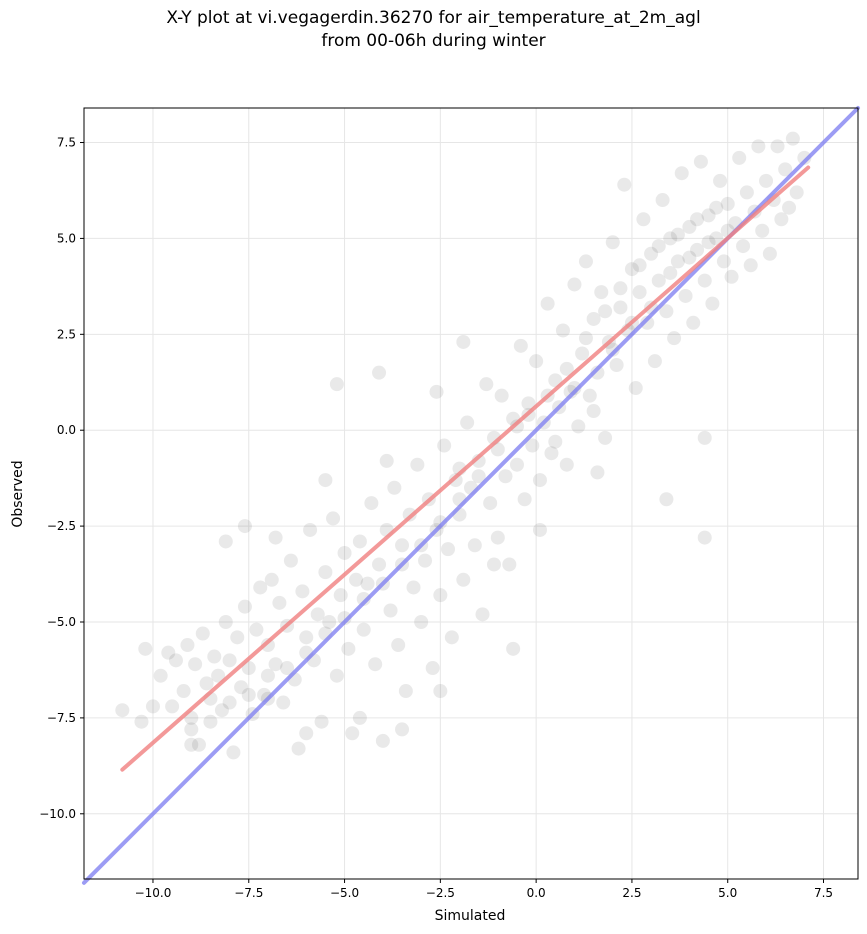  I want to click on y-tick-label: 7.5, so click(66, 143).